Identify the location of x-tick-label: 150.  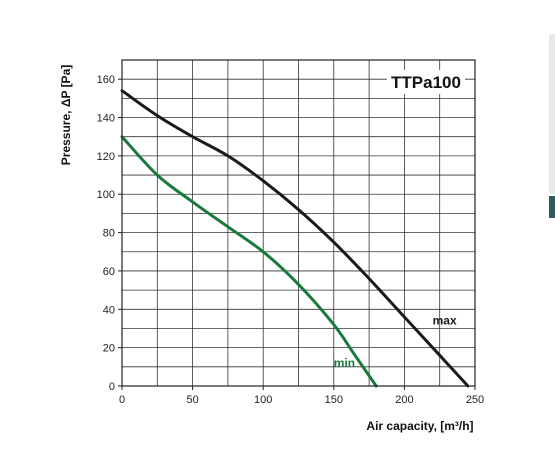
(334, 400).